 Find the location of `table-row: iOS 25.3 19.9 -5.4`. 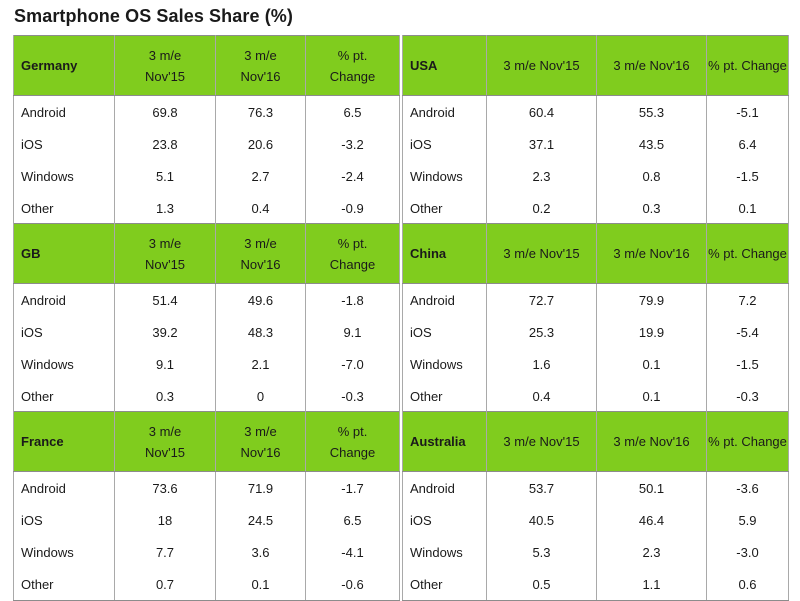

table-row: iOS 25.3 19.9 -5.4 is located at coordinates (595, 332).